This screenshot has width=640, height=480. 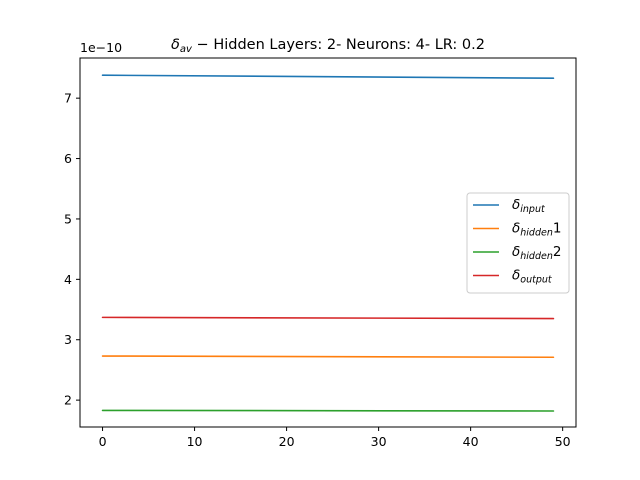 What do you see at coordinates (471, 441) in the screenshot?
I see `x-tick-label: 40` at bounding box center [471, 441].